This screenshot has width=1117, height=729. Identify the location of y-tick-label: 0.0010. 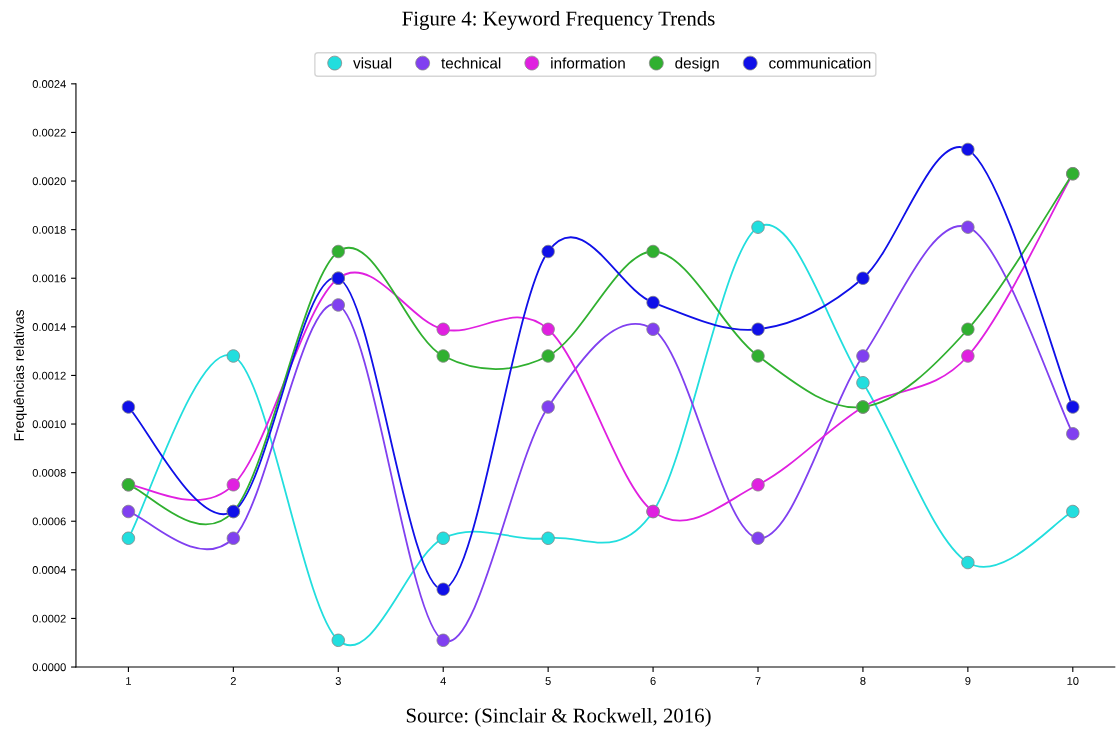
(49, 424).